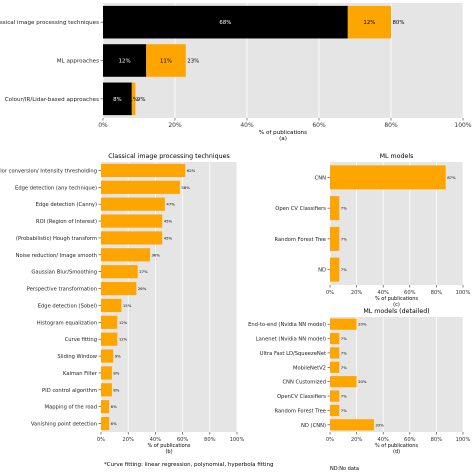 The width and height of the screenshot is (474, 474). What do you see at coordinates (67, 306) in the screenshot?
I see `chart-b-category-label: Edge detection (Sobel)` at bounding box center [67, 306].